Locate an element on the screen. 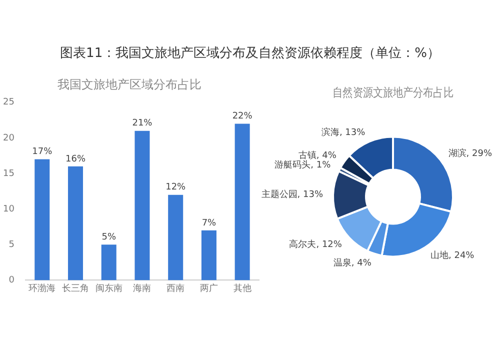  data-label: 16% is located at coordinates (75, 159).